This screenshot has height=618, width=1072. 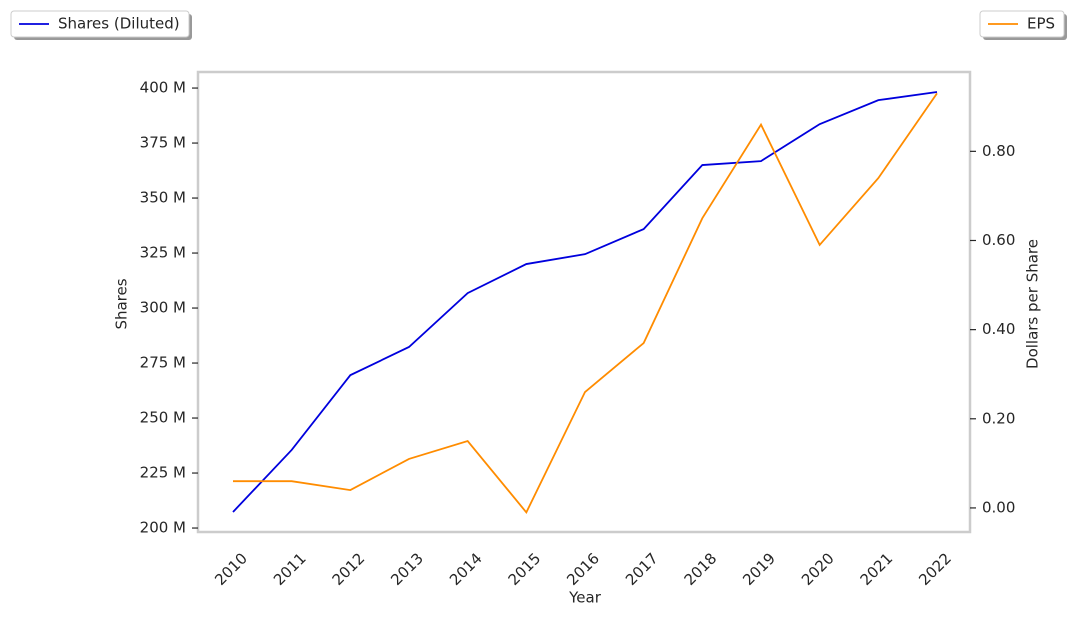 What do you see at coordinates (290, 569) in the screenshot?
I see `x-tick-label: 2011` at bounding box center [290, 569].